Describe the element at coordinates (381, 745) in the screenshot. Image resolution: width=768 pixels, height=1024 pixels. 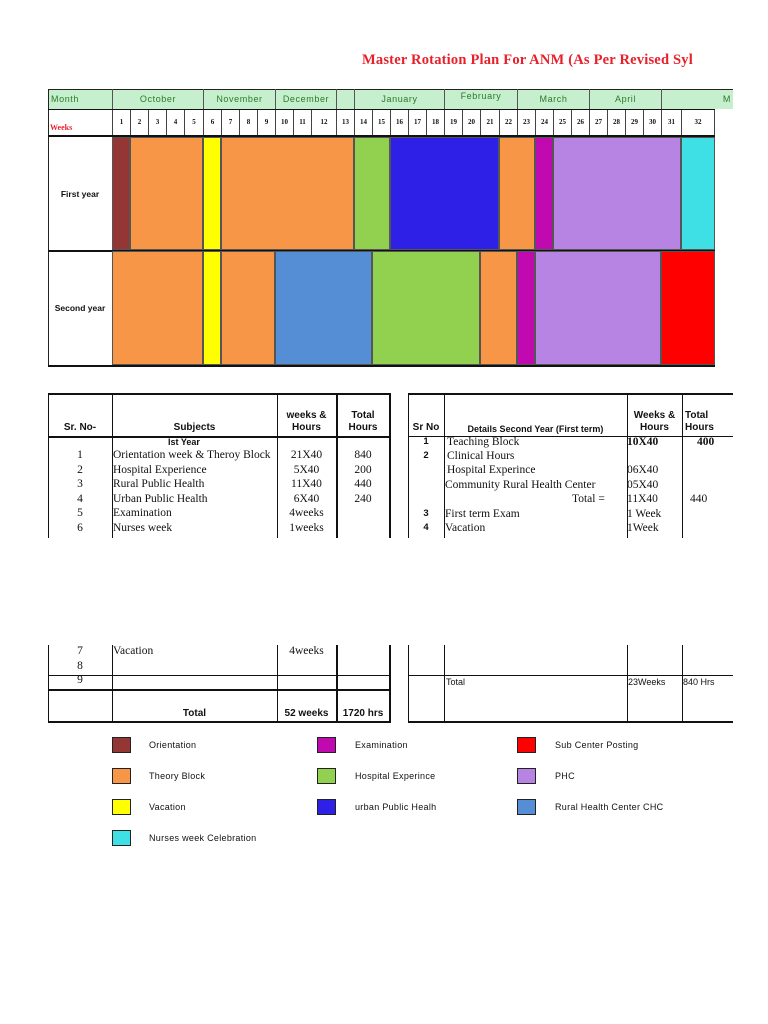
I see `legend-label: Examination` at that location.